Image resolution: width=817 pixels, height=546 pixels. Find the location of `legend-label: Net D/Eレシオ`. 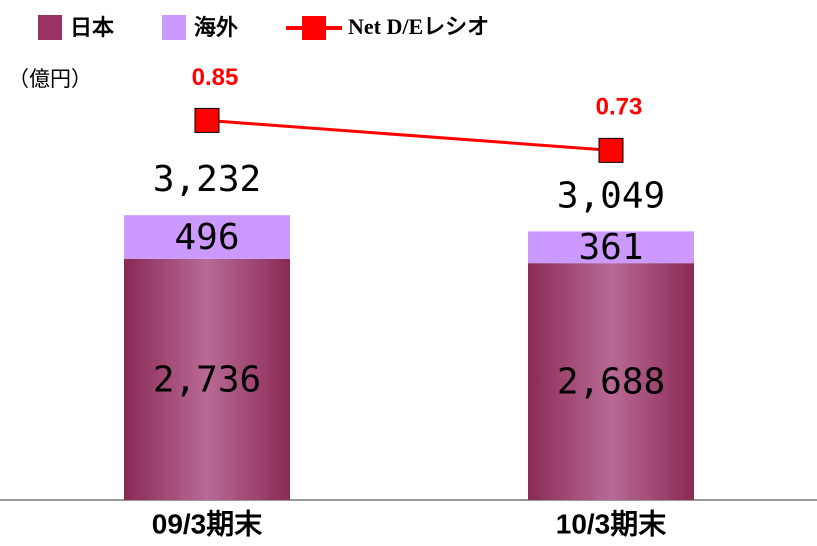

legend-label: Net D/Eレシオ is located at coordinates (418, 26).